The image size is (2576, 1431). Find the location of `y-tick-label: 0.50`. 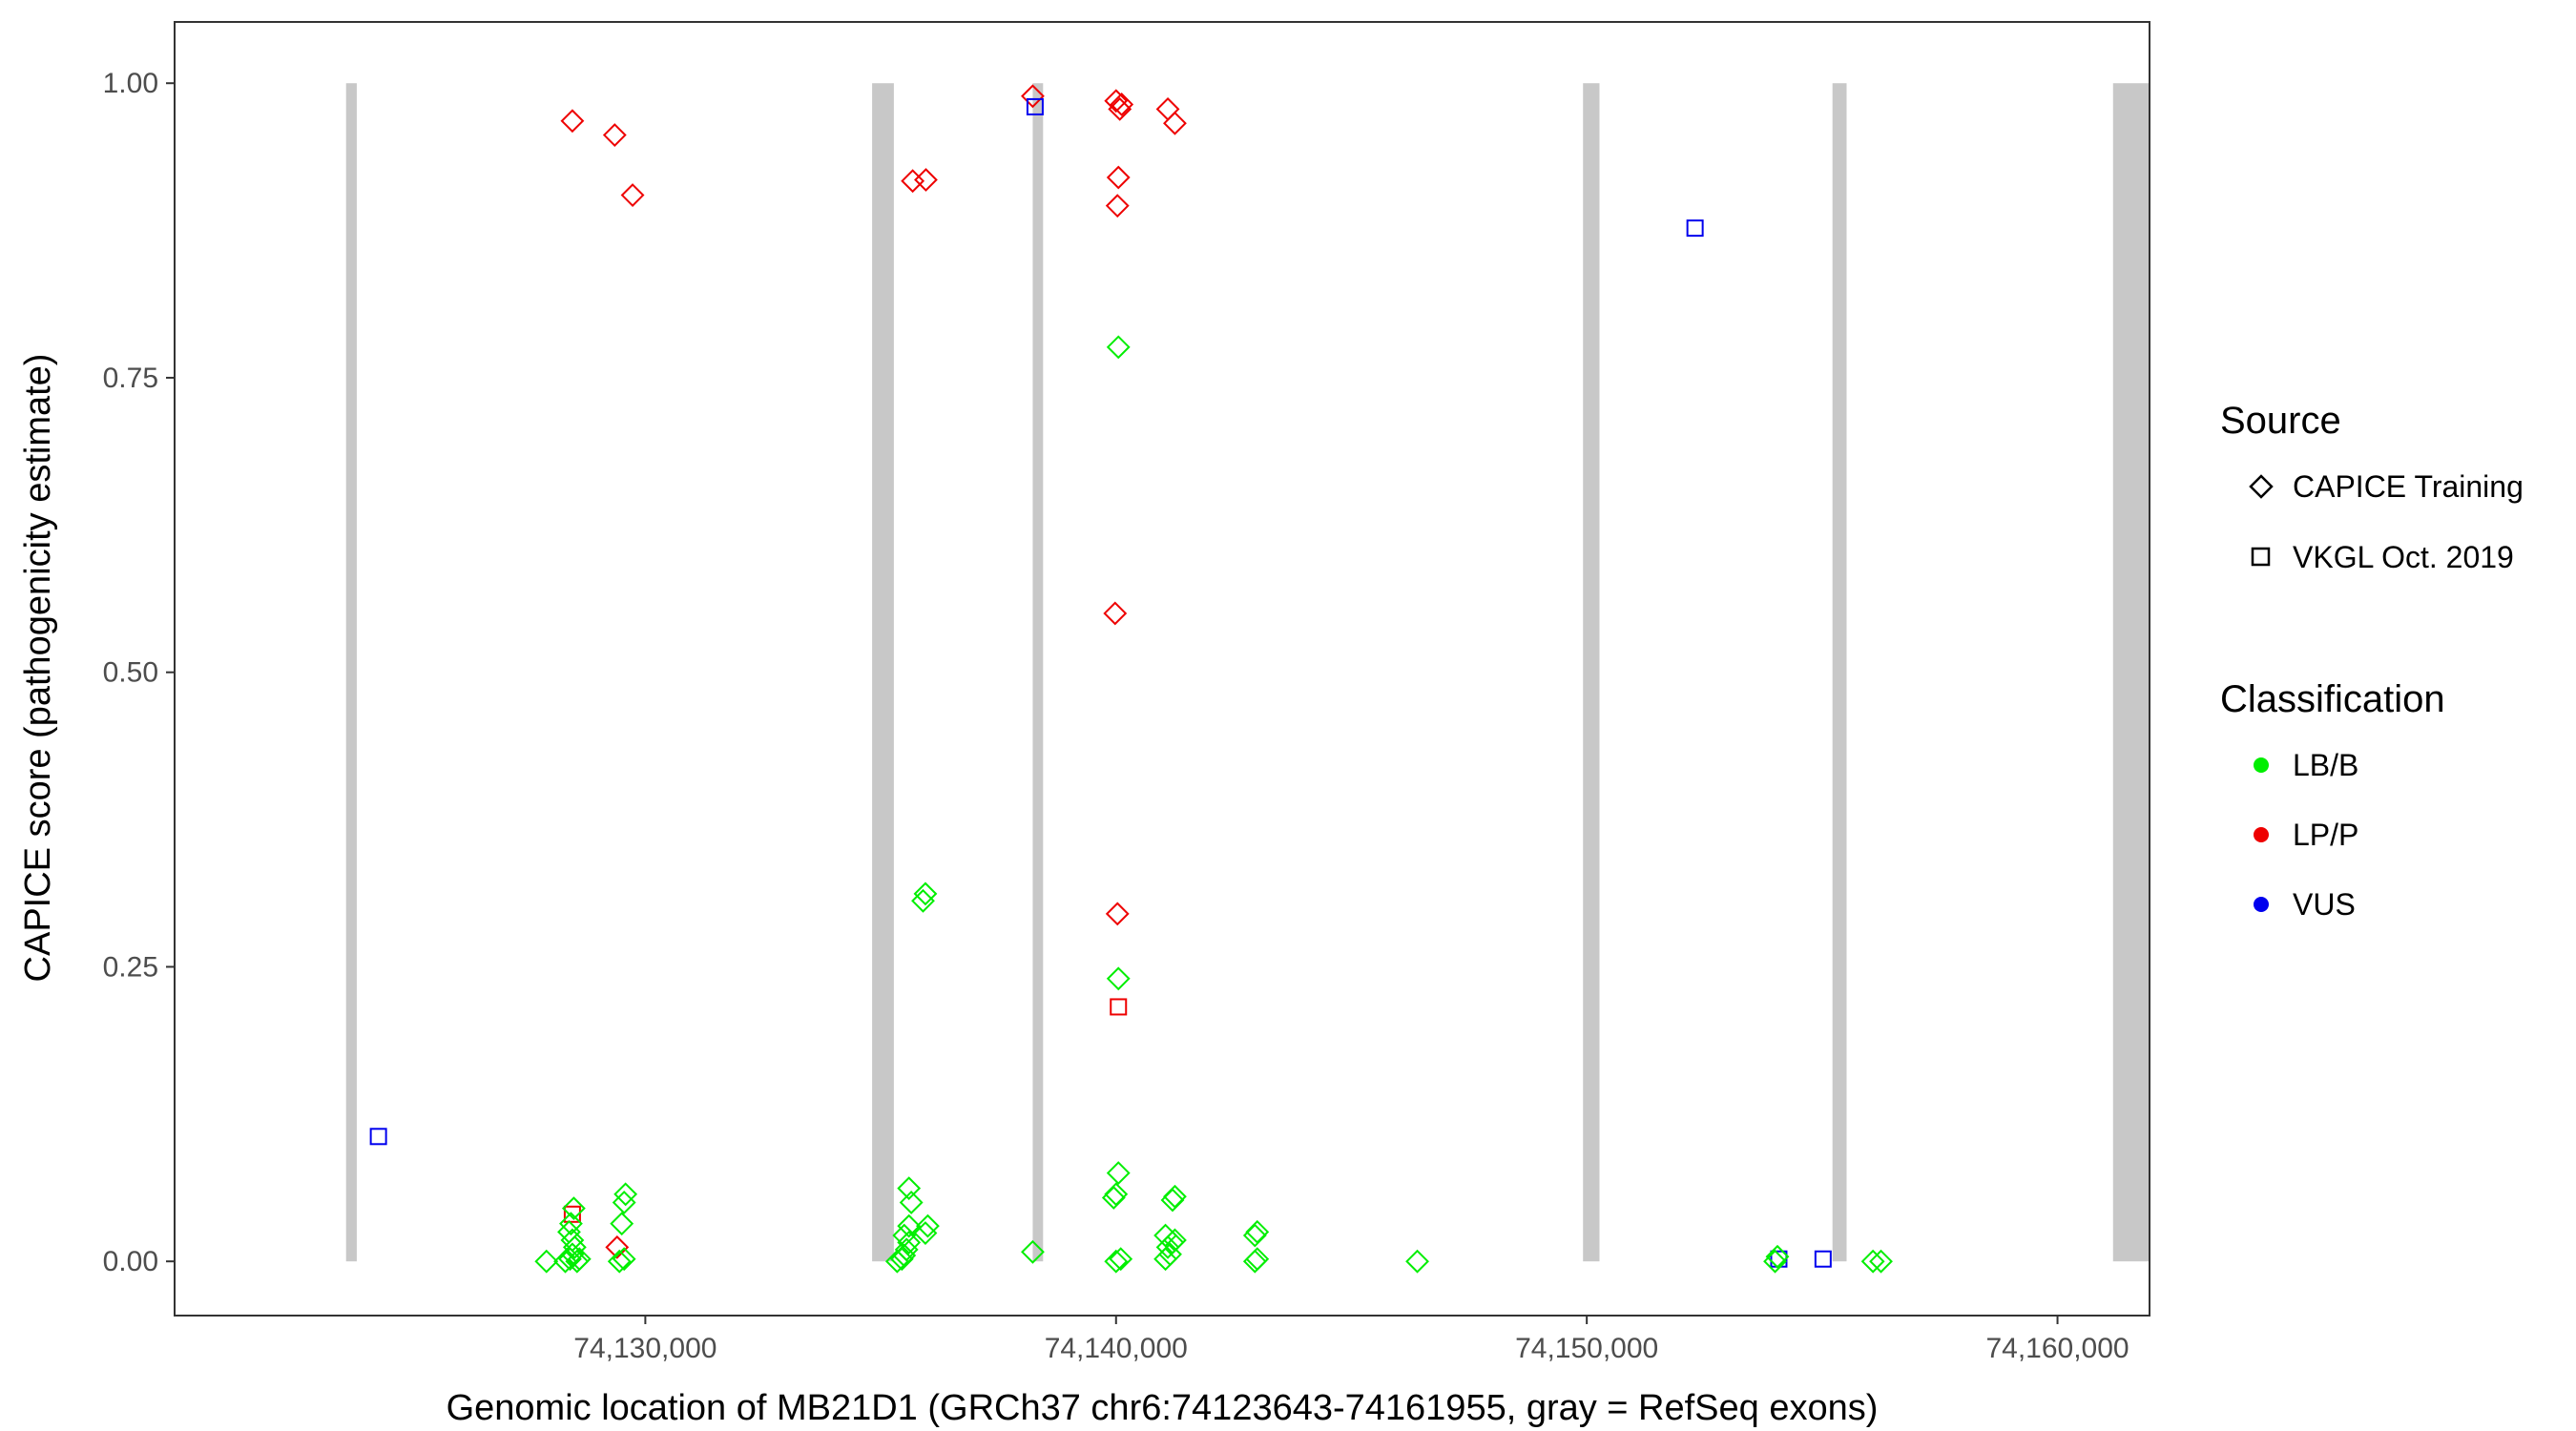

y-tick-label: 0.50 is located at coordinates (130, 673).